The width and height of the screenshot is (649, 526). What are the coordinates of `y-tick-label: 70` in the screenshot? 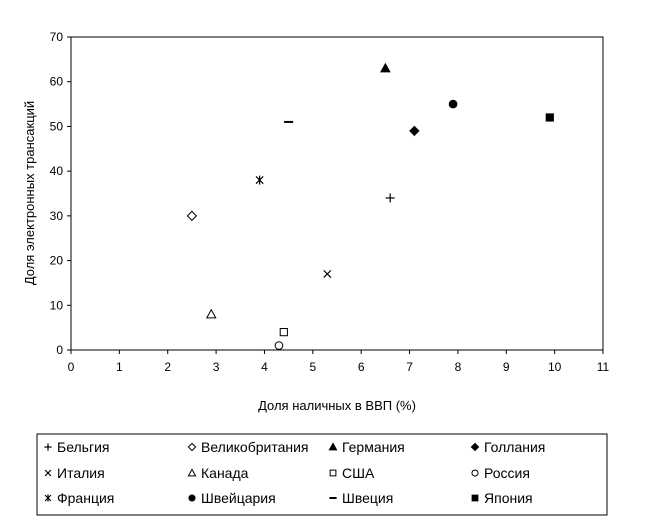 It's located at (57, 37).